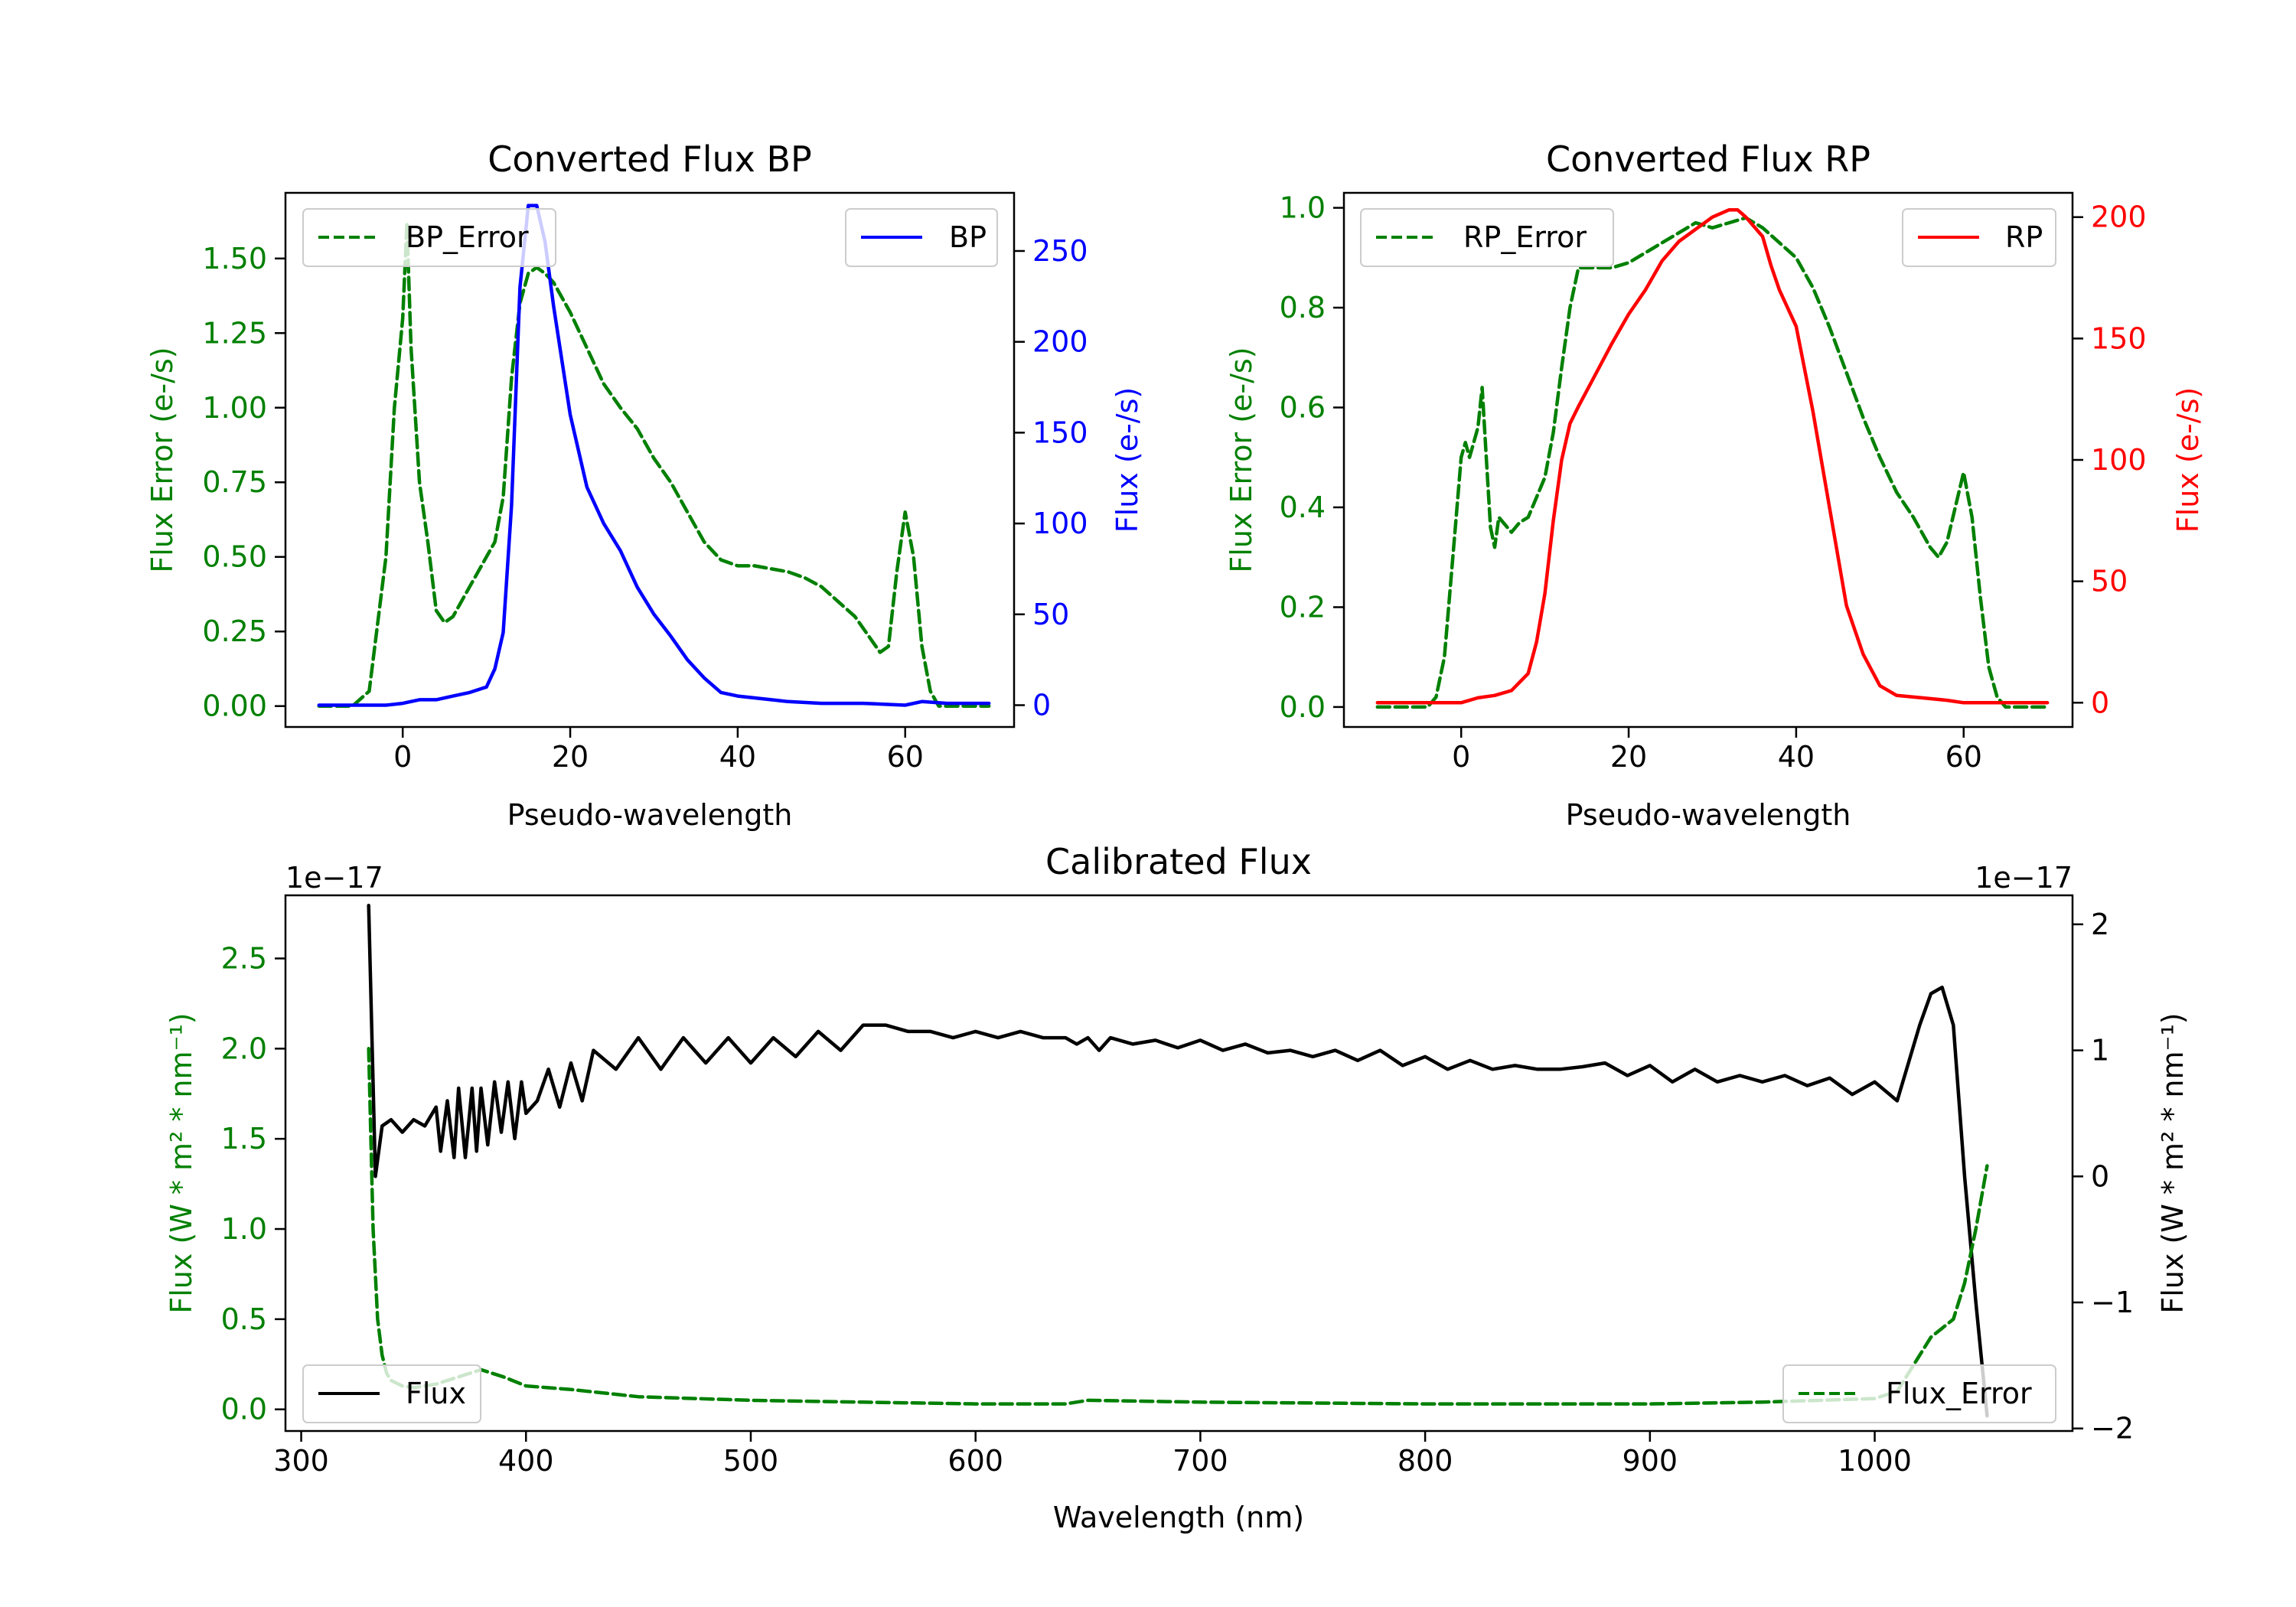 The width and height of the screenshot is (2296, 1607). What do you see at coordinates (1708, 815) in the screenshot?
I see `rp-x-label: Pseudo-wavelength` at bounding box center [1708, 815].